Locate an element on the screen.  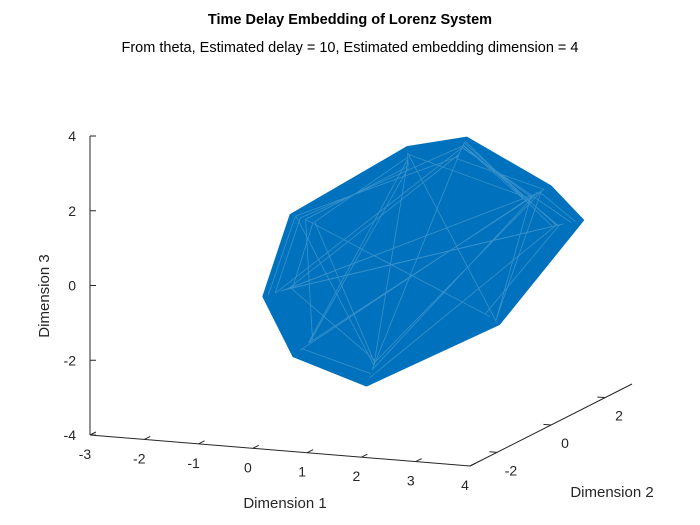
x-tick-label: 3 is located at coordinates (411, 481).